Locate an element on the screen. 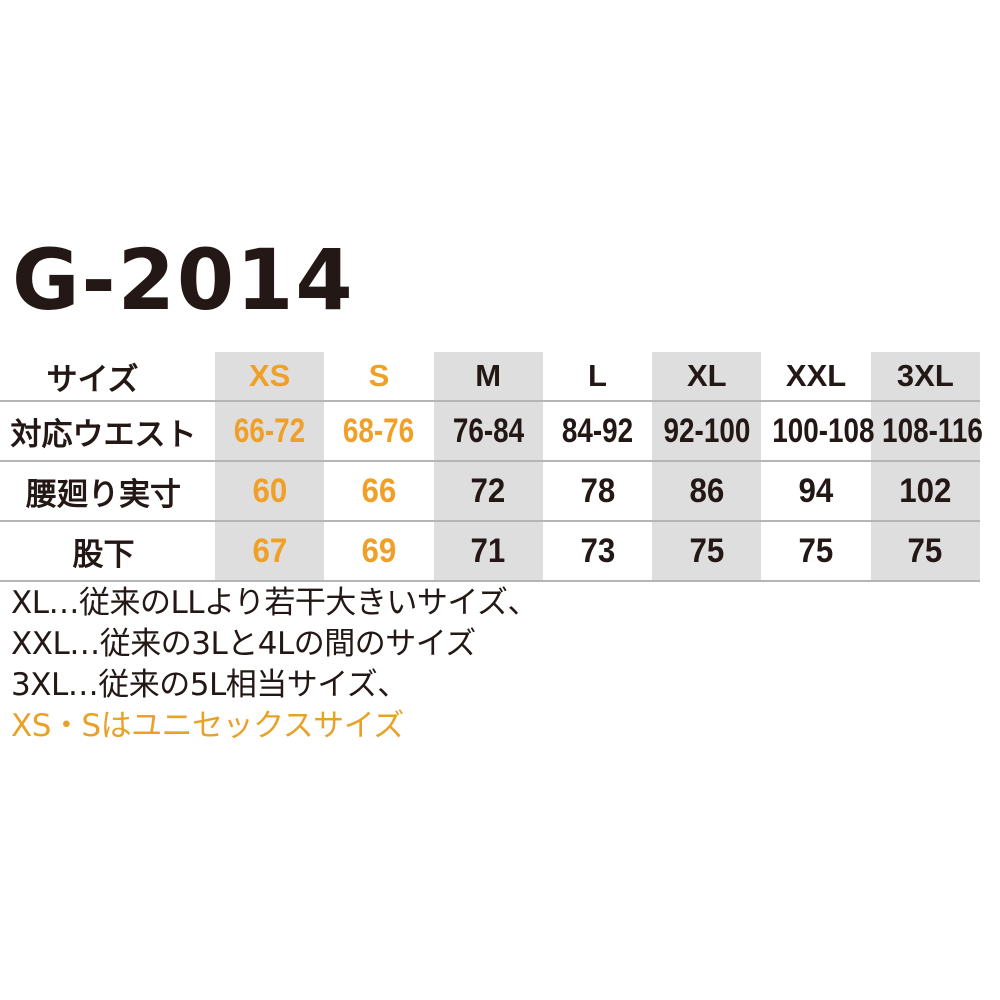  cell-waist-actual-l: 78 is located at coordinates (597, 490).